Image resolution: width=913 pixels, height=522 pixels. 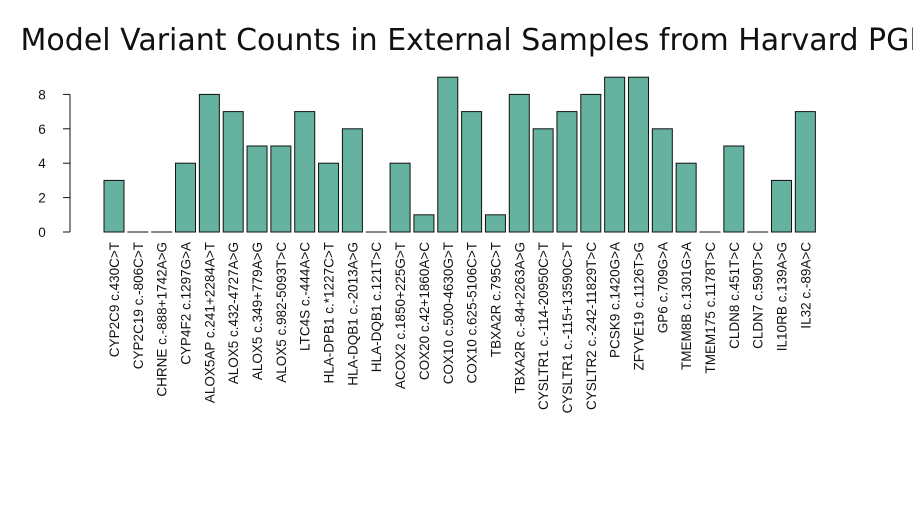 What do you see at coordinates (209, 322) in the screenshot?
I see `category-label: ALOX5AP c.241+2284A>T` at bounding box center [209, 322].